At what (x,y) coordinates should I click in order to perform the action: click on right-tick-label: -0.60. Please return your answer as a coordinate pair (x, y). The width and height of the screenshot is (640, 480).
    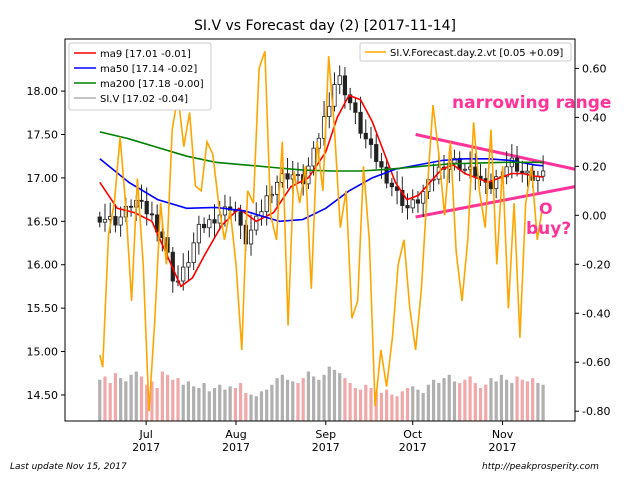
    Looking at the image, I should click on (596, 362).